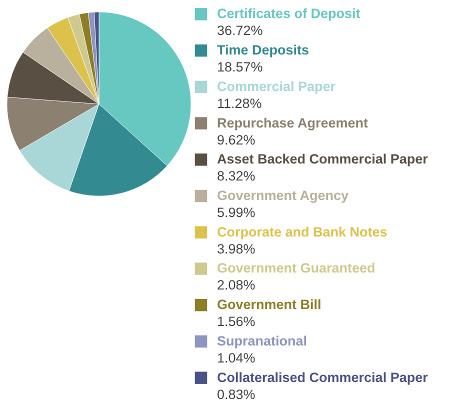 This screenshot has width=449, height=412. What do you see at coordinates (236, 394) in the screenshot?
I see `data-label: 0.83%` at bounding box center [236, 394].